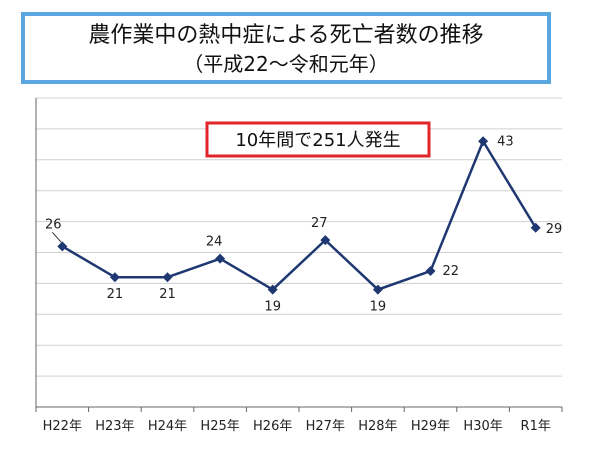 The height and width of the screenshot is (472, 590). What do you see at coordinates (53, 224) in the screenshot?
I see `data-label: 26` at bounding box center [53, 224].